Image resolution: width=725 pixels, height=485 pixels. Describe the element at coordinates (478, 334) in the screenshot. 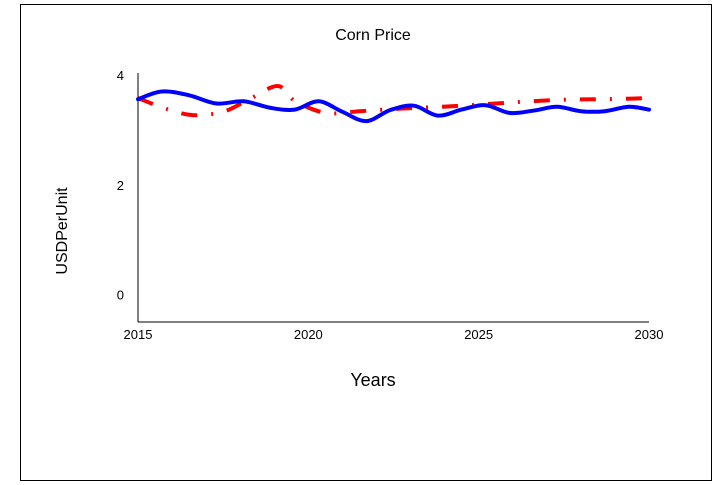

I see `x-tick-label: 2025` at that location.